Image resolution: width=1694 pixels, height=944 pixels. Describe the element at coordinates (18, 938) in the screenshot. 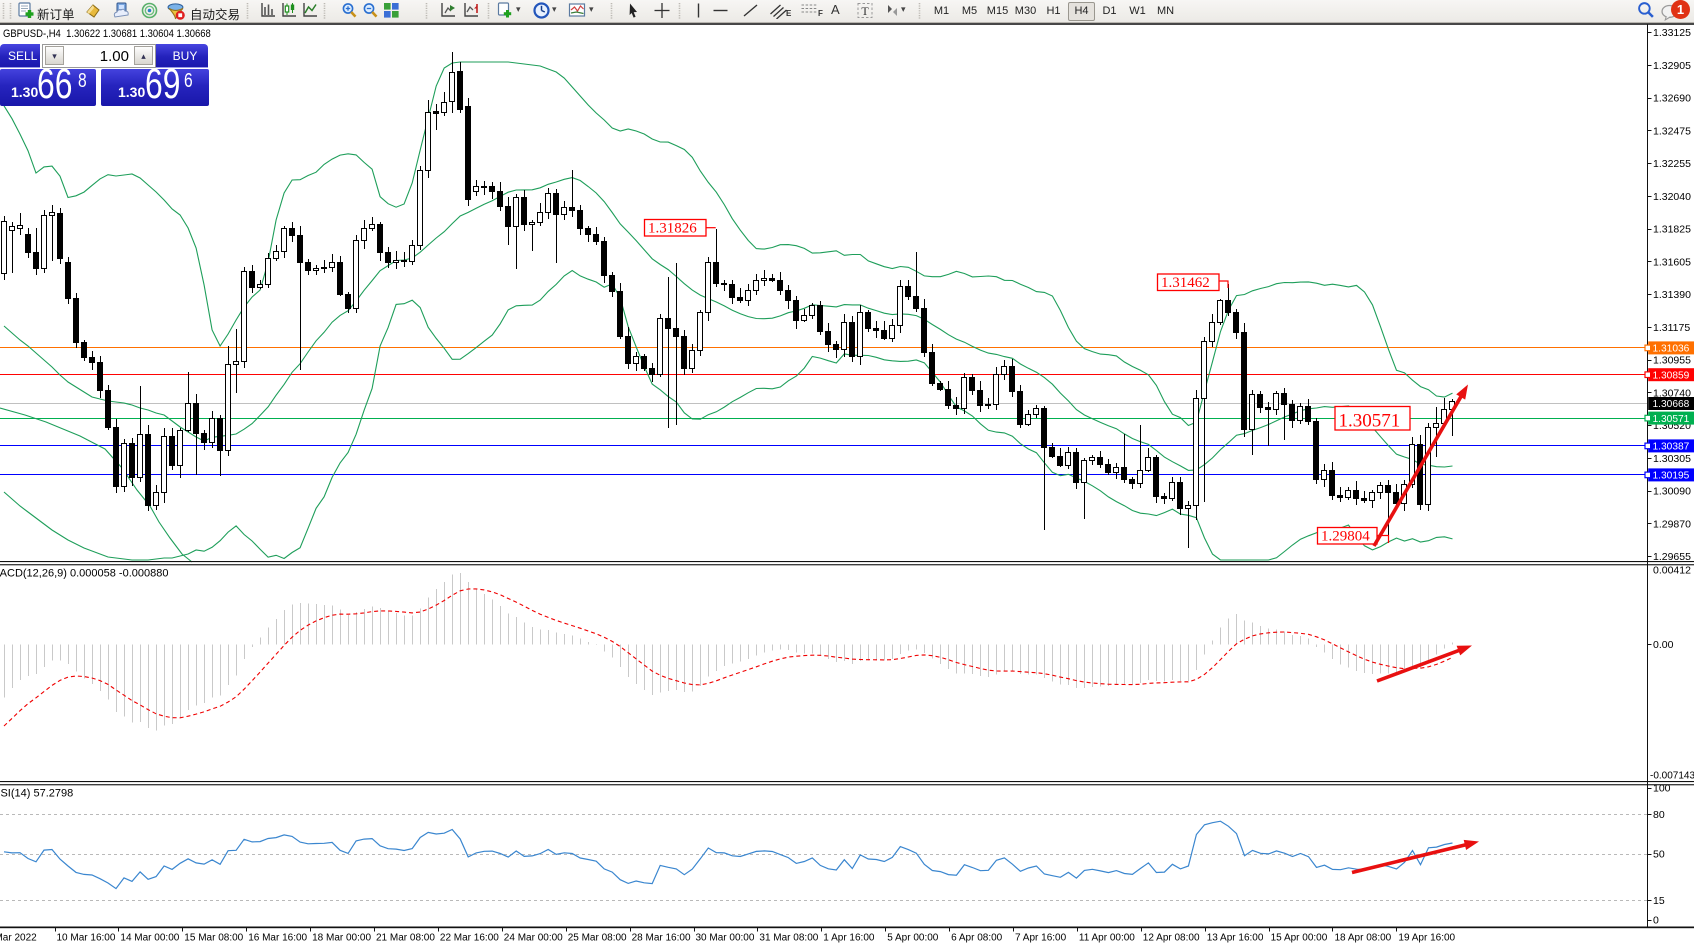

I see `svg-text: 9 Mar 2022` at that location.